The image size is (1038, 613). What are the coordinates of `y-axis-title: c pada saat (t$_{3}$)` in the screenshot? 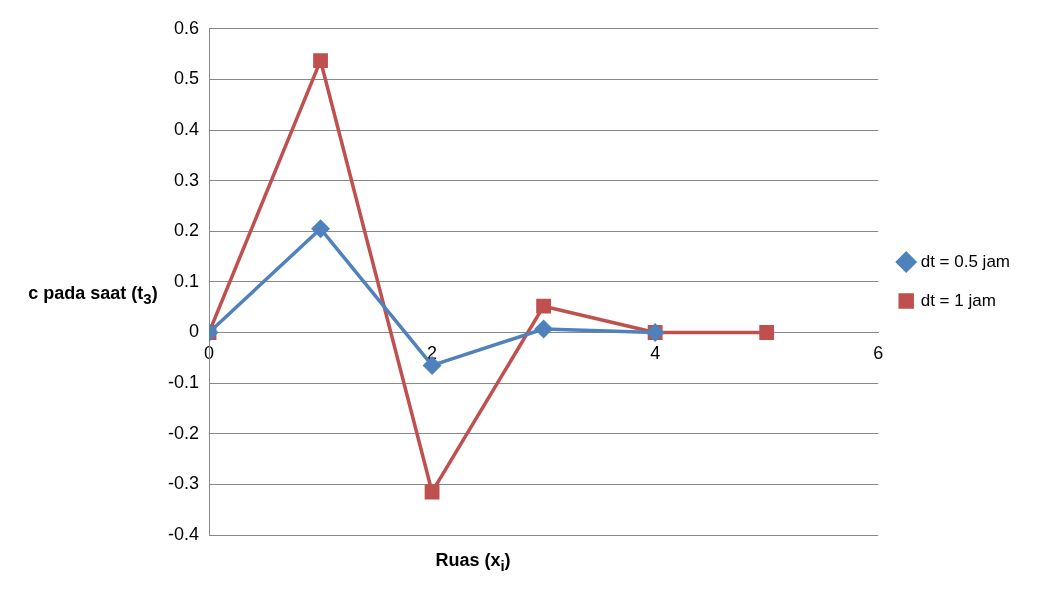 It's located at (93, 295).